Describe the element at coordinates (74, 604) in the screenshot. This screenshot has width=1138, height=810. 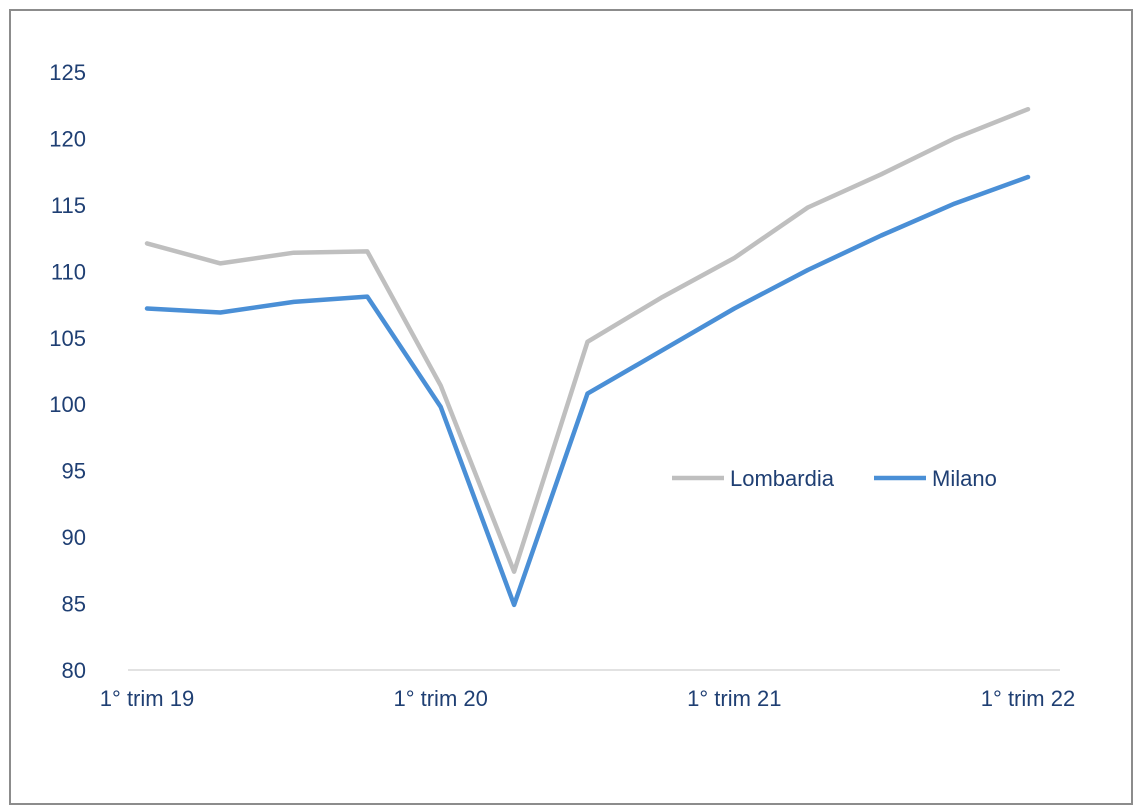
I see `y-tick-label: 85` at that location.